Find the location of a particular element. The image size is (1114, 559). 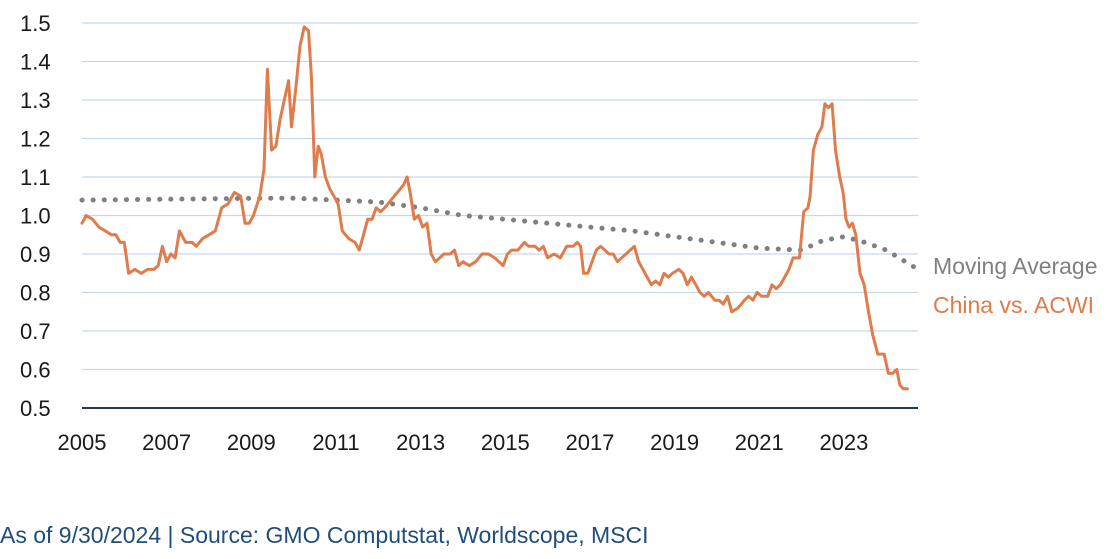

moving-average-line is located at coordinates (500, 233).